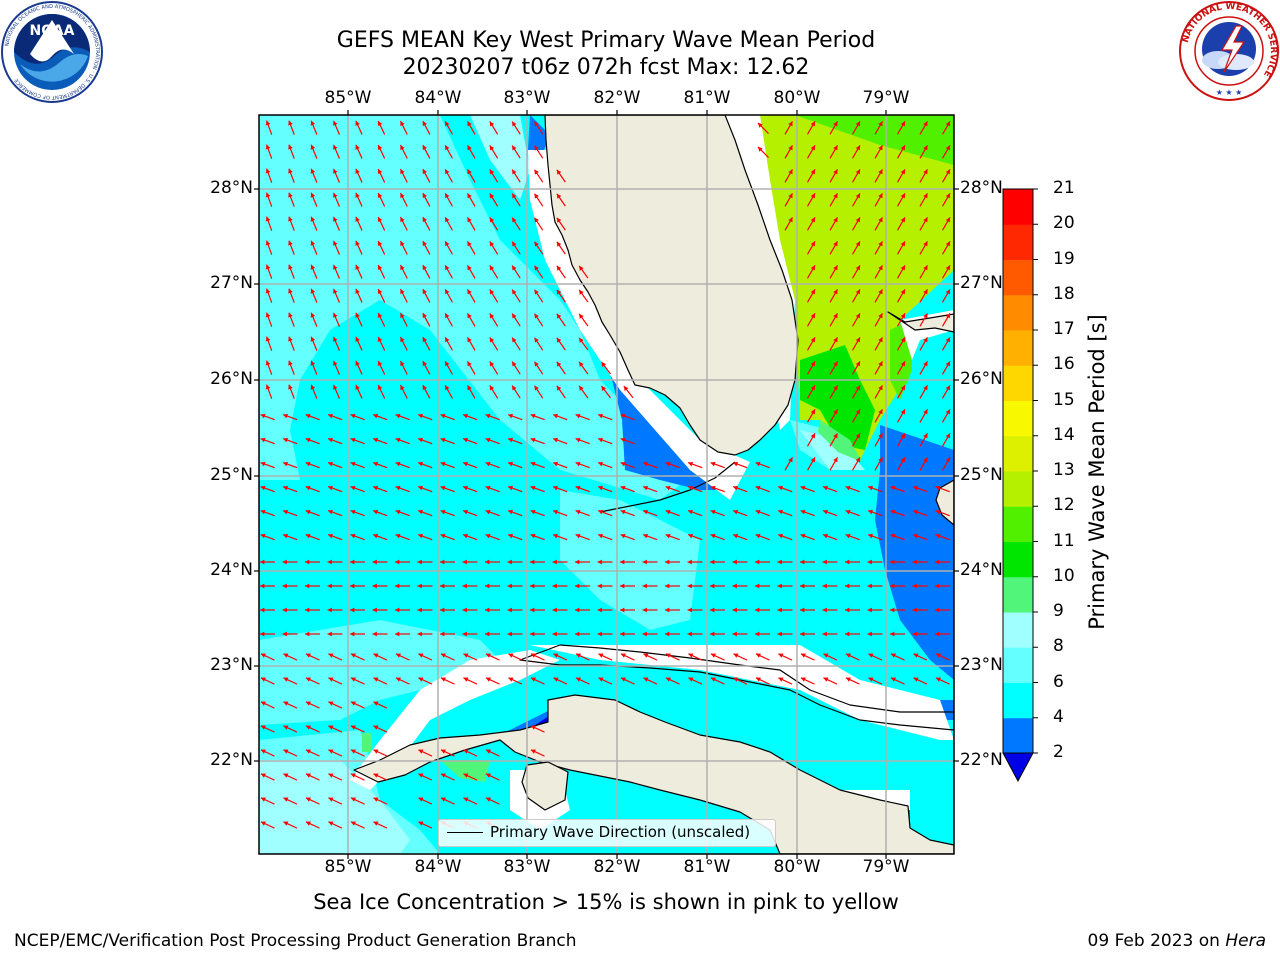  Describe the element at coordinates (981, 475) in the screenshot. I see `lat-label-right-25n: 25°N` at that location.